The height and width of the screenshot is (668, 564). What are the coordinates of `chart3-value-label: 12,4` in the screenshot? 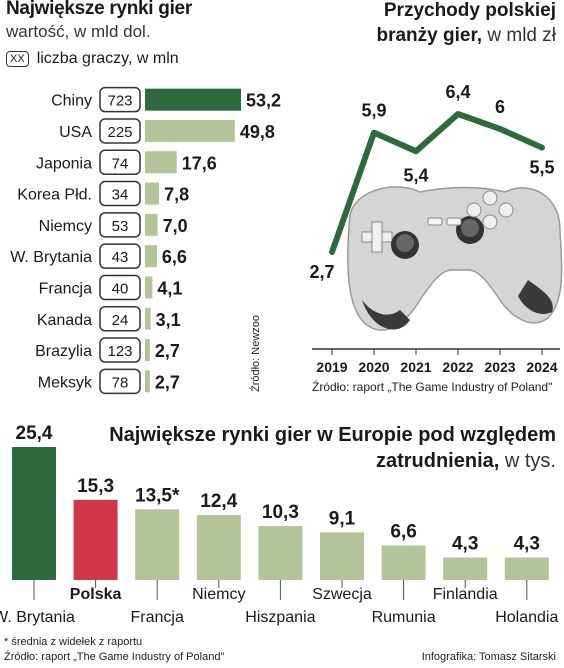 It's located at (218, 501).